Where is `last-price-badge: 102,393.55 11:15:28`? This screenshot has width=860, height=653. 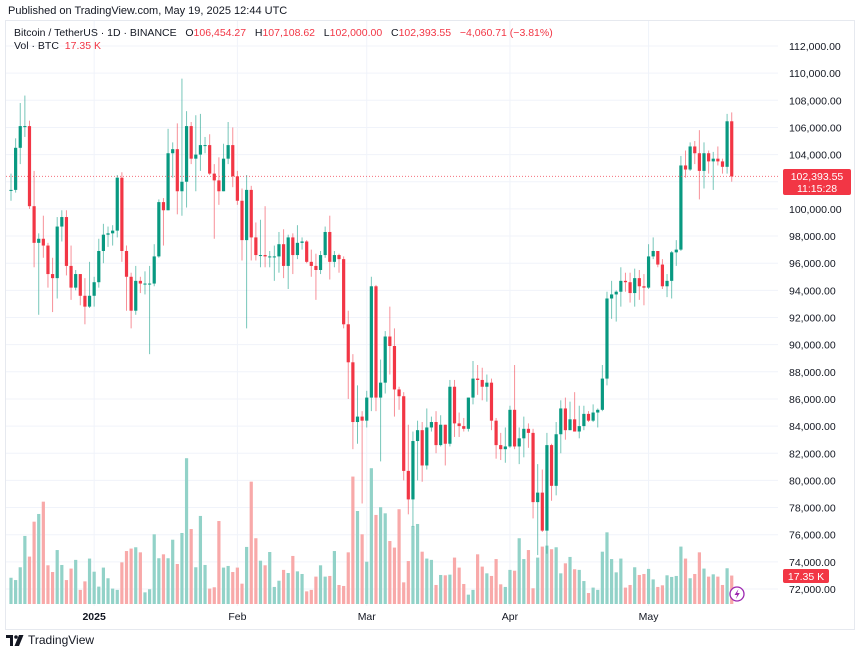 last-price-badge: 102,393.55 11:15:28 is located at coordinates (817, 182).